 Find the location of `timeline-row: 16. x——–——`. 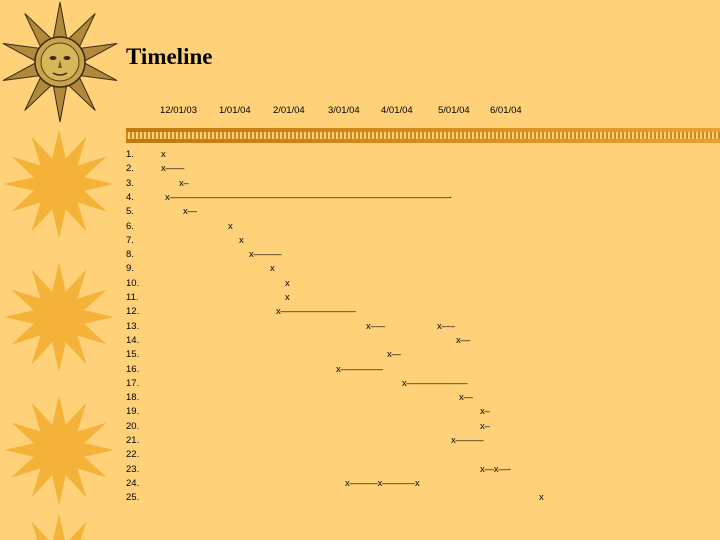

timeline-row: 16. x——–—— is located at coordinates (360, 371).